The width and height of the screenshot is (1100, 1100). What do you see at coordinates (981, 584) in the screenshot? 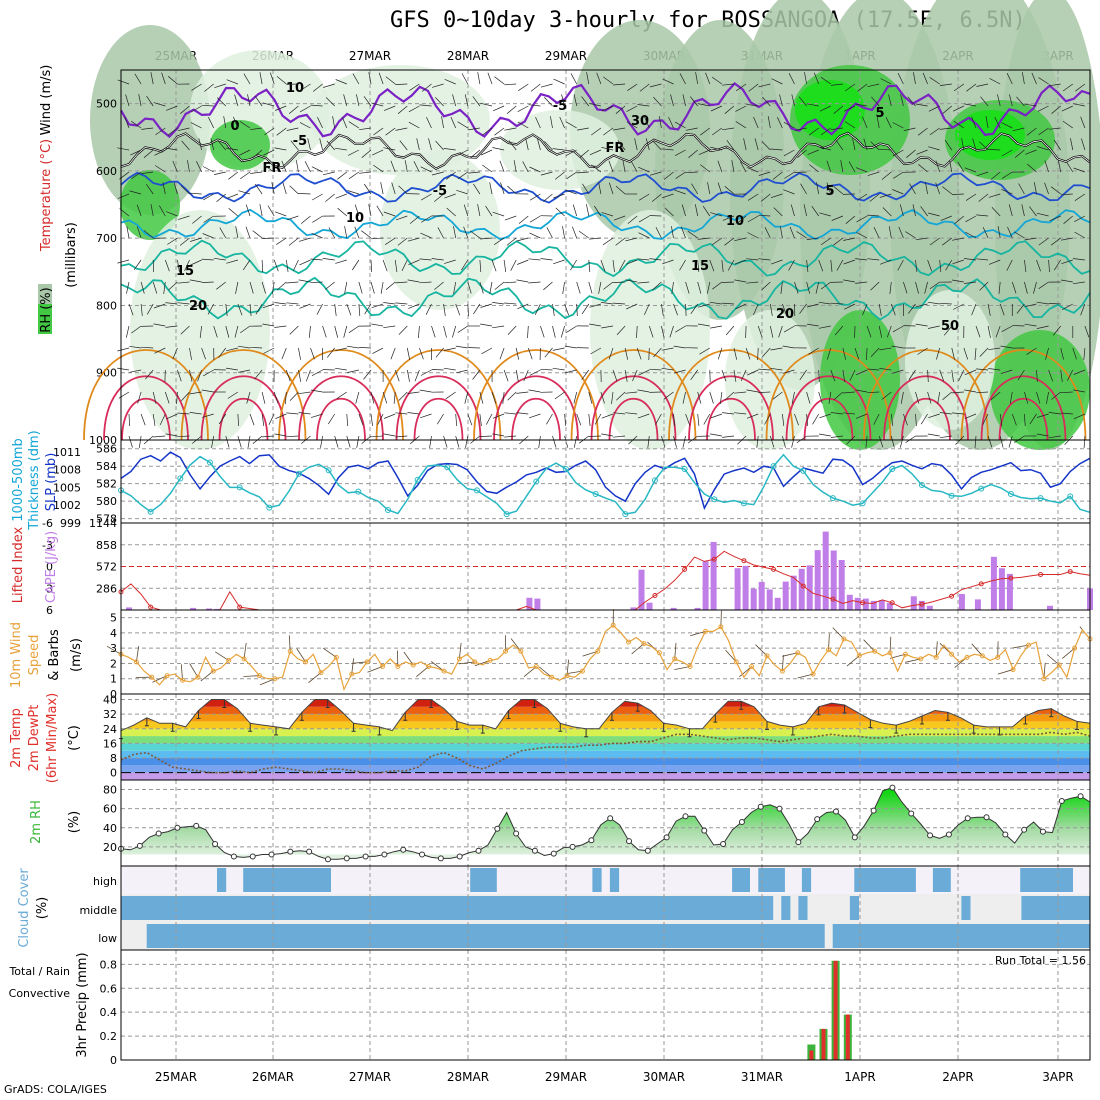
I see `lifted-marker` at bounding box center [981, 584].